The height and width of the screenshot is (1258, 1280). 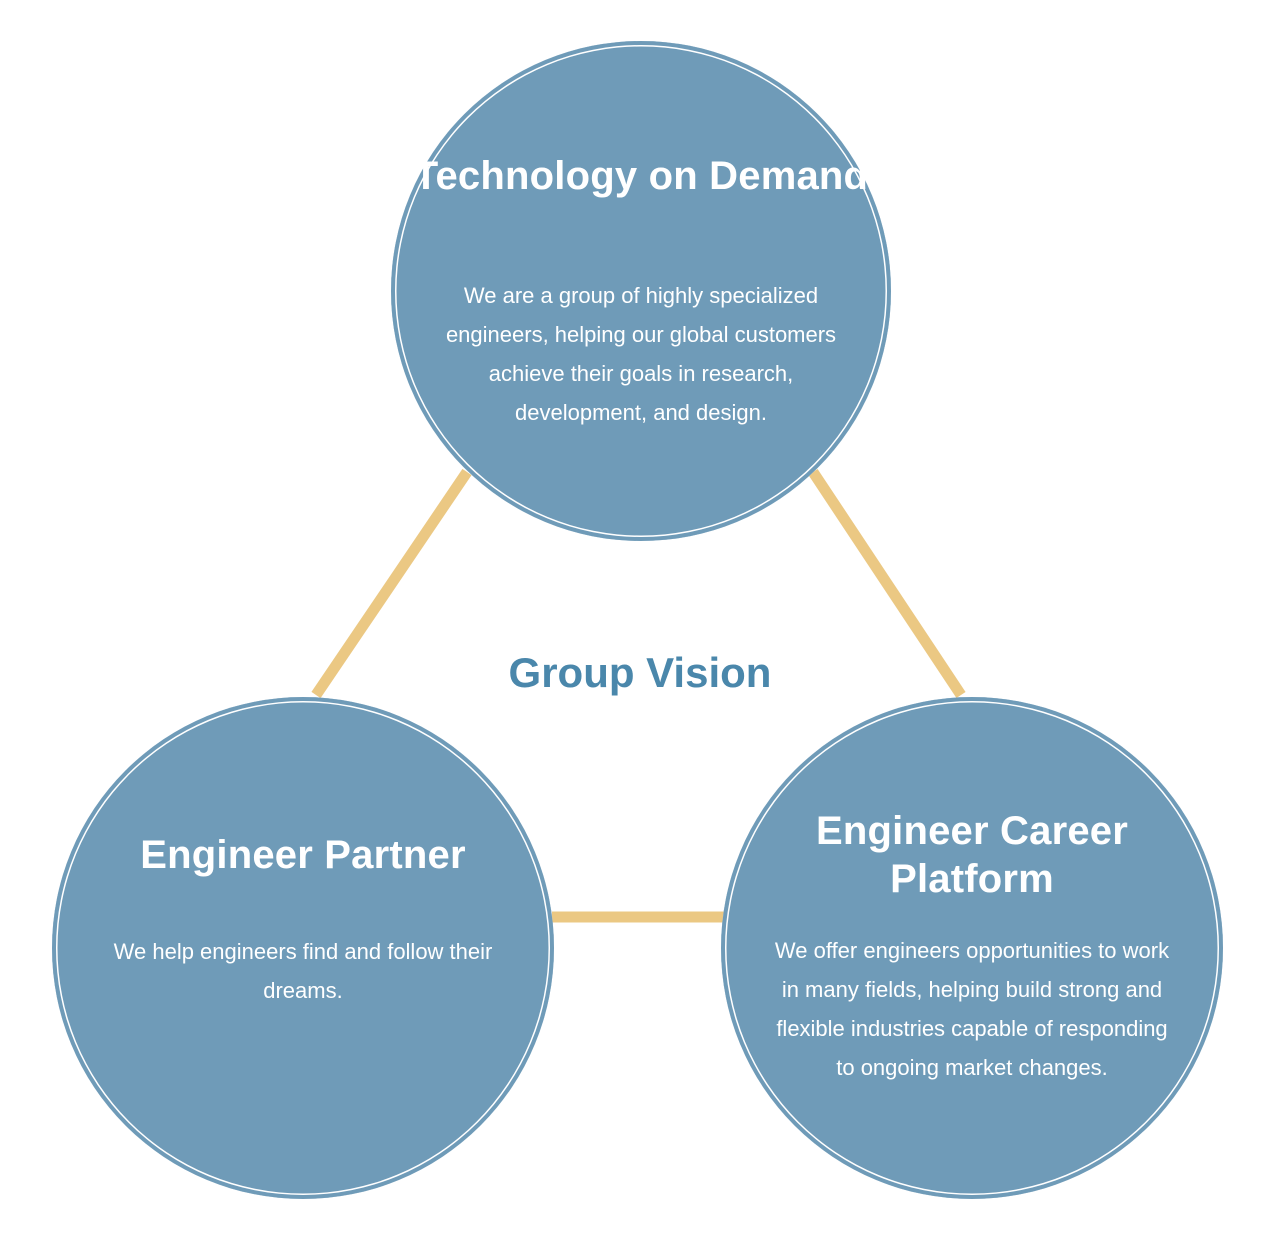 What do you see at coordinates (640, 672) in the screenshot?
I see `center-title: Group Vision` at bounding box center [640, 672].